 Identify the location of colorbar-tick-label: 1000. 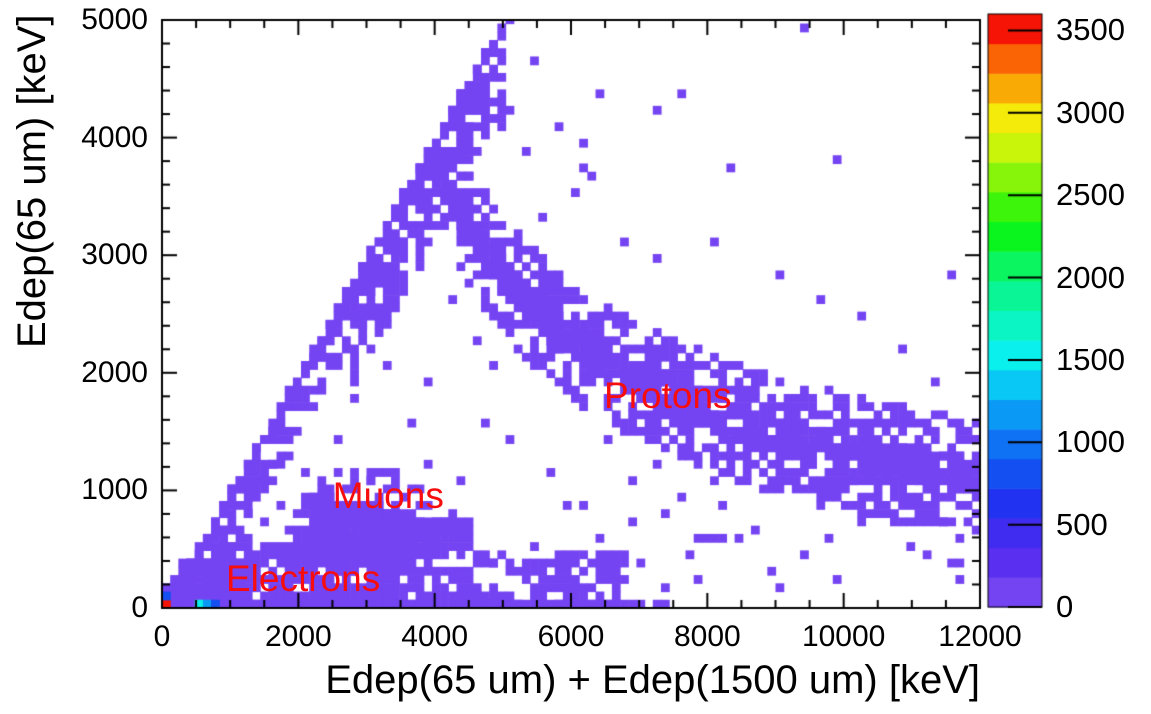
(1090, 442).